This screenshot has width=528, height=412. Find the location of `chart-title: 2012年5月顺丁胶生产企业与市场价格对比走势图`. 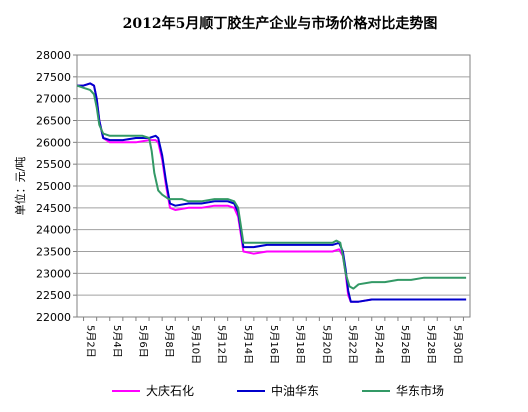

chart-title: 2012年5月顺丁胶生产企业与市场价格对比走势图 is located at coordinates (280, 23).